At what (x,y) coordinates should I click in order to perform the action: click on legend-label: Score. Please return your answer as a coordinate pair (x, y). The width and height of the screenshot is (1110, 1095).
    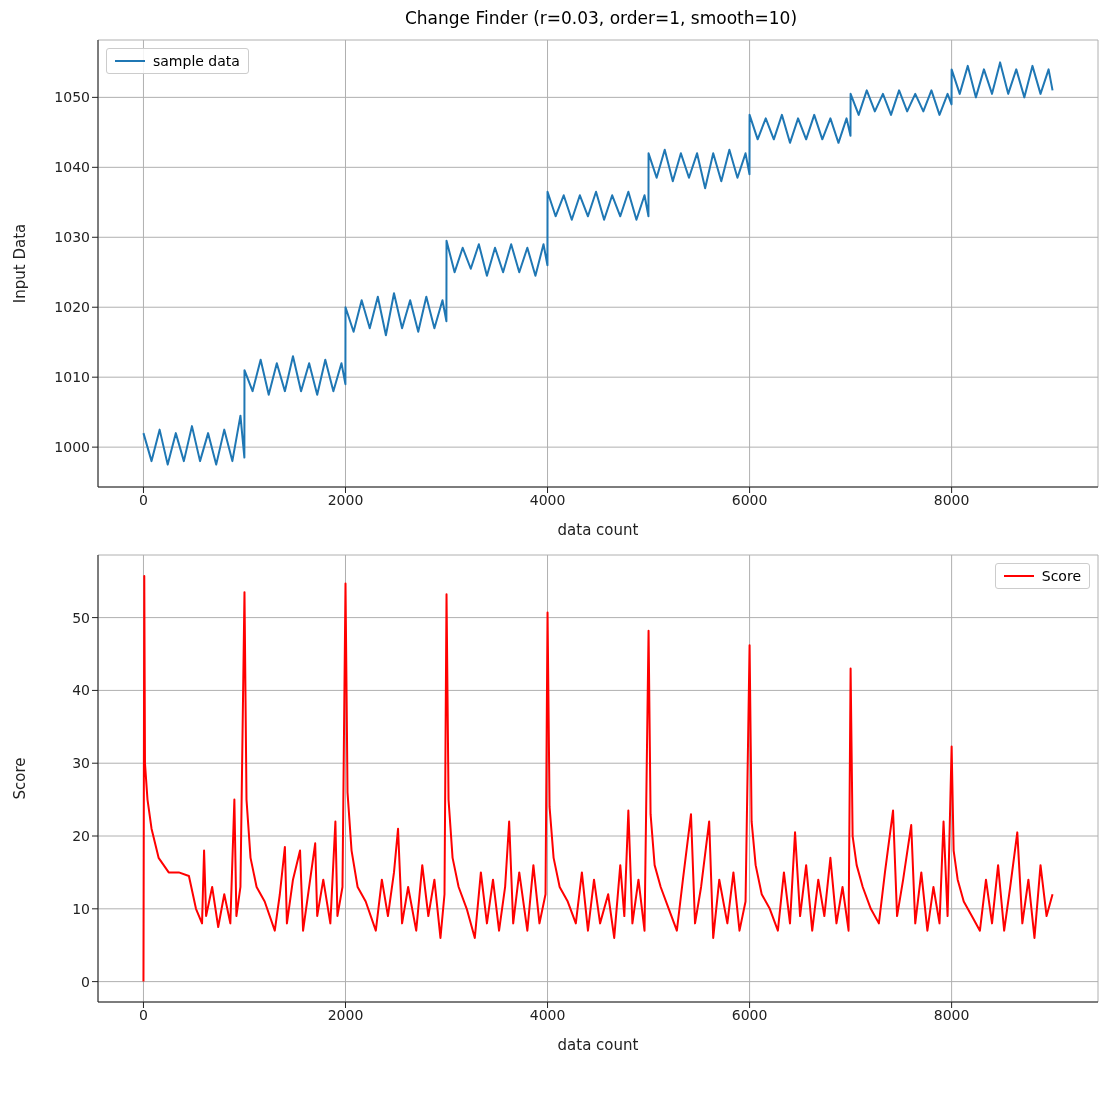
    Looking at the image, I should click on (1061, 576).